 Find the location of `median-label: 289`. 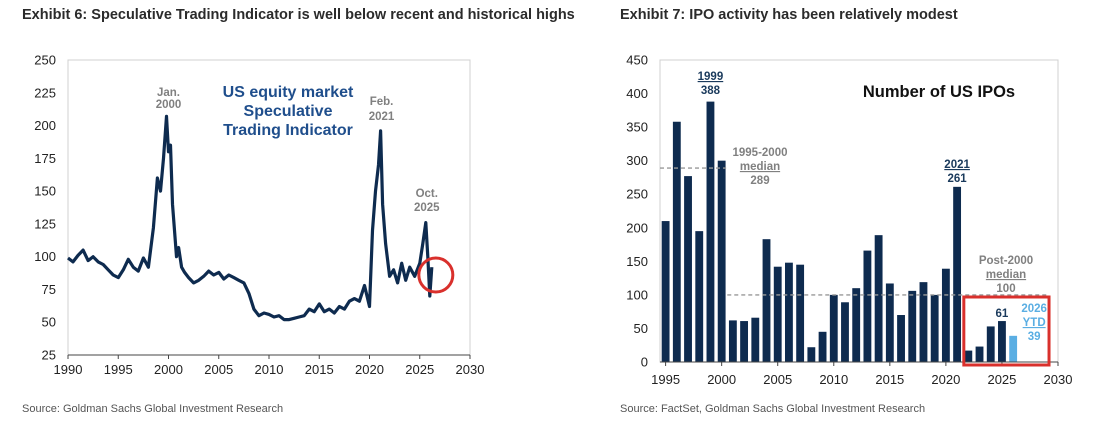

median-label: 289 is located at coordinates (759, 181).